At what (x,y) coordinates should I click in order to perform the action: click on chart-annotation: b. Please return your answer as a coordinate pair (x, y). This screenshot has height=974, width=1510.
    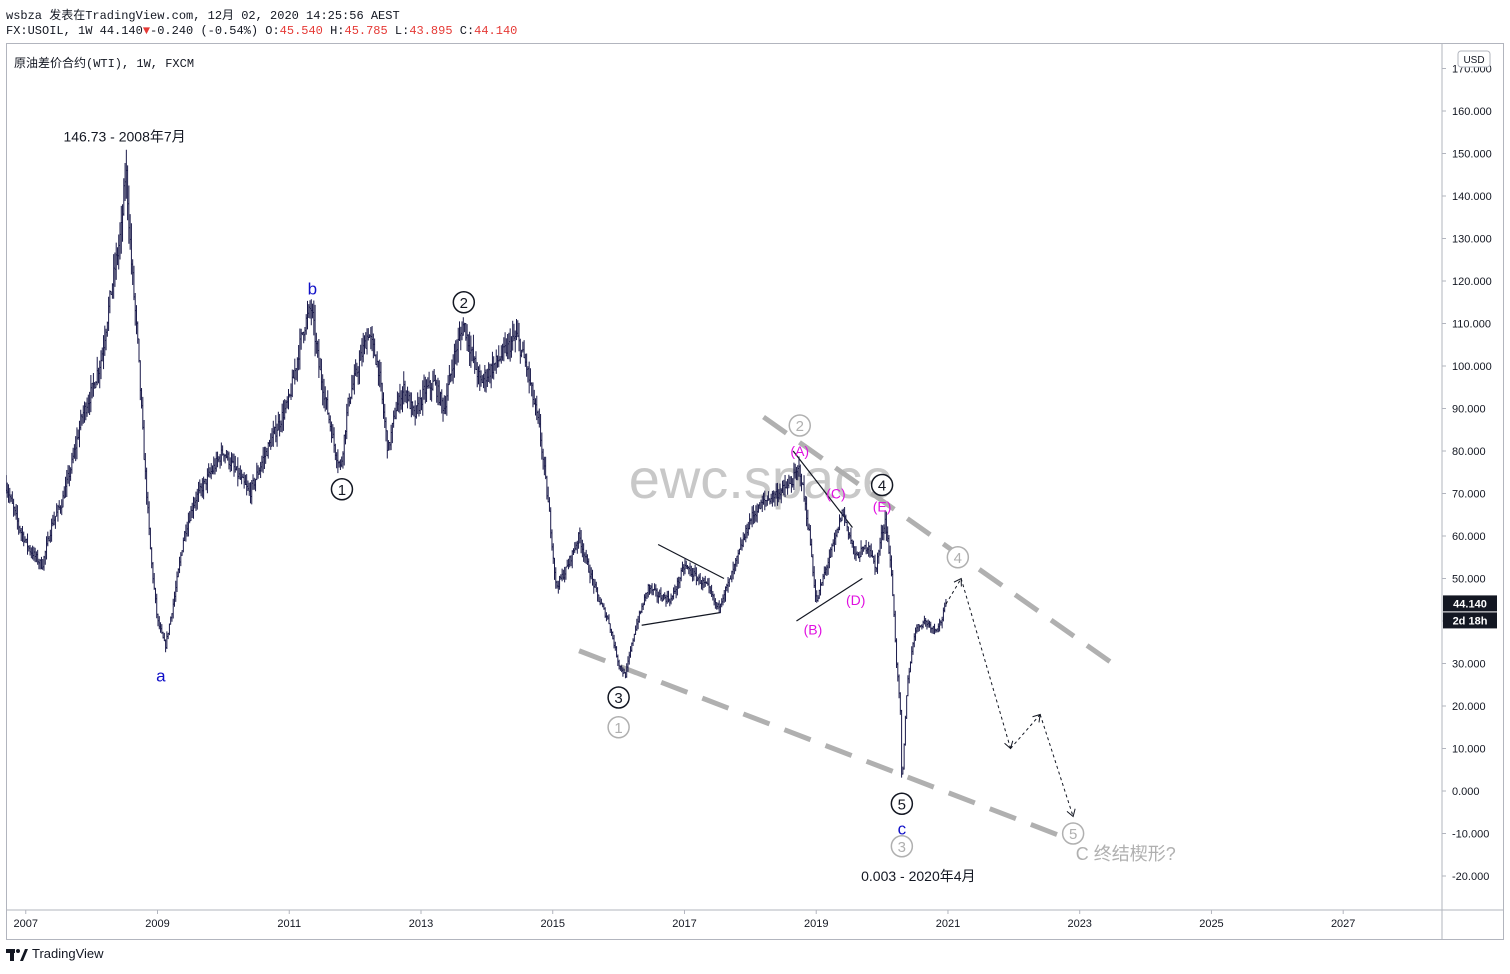
    Looking at the image, I should click on (312, 289).